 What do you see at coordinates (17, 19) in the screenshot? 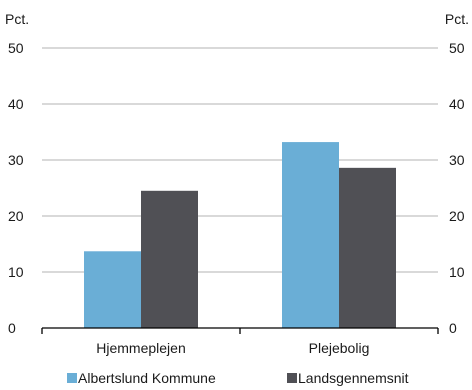
I see `y-axis-unit-left: Pct.` at bounding box center [17, 19].